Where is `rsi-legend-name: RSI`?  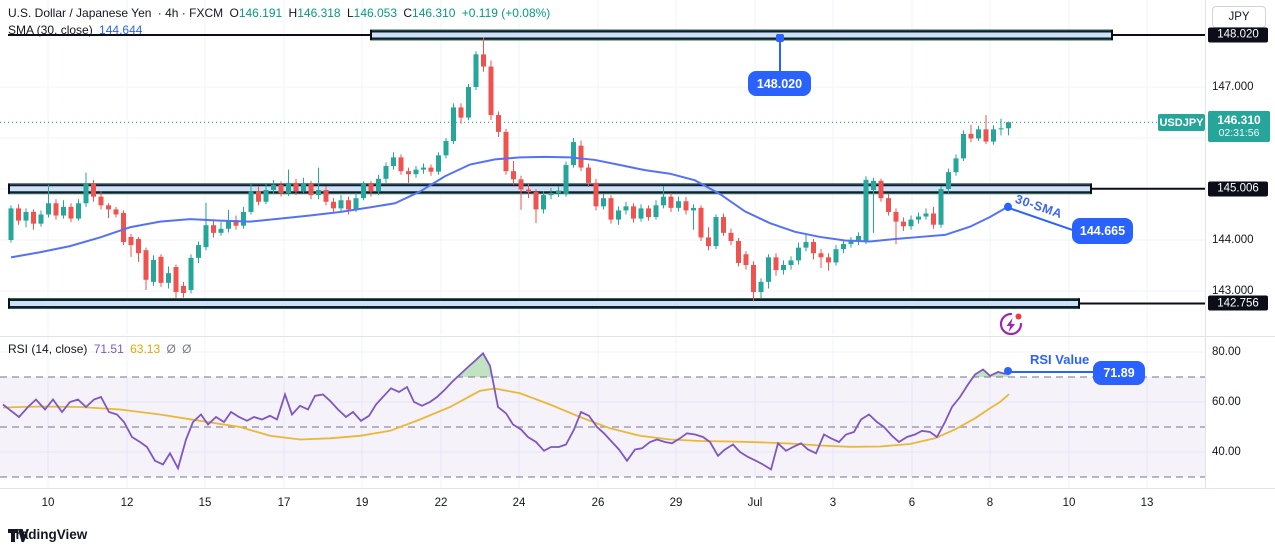
rsi-legend-name: RSI is located at coordinates (18, 349).